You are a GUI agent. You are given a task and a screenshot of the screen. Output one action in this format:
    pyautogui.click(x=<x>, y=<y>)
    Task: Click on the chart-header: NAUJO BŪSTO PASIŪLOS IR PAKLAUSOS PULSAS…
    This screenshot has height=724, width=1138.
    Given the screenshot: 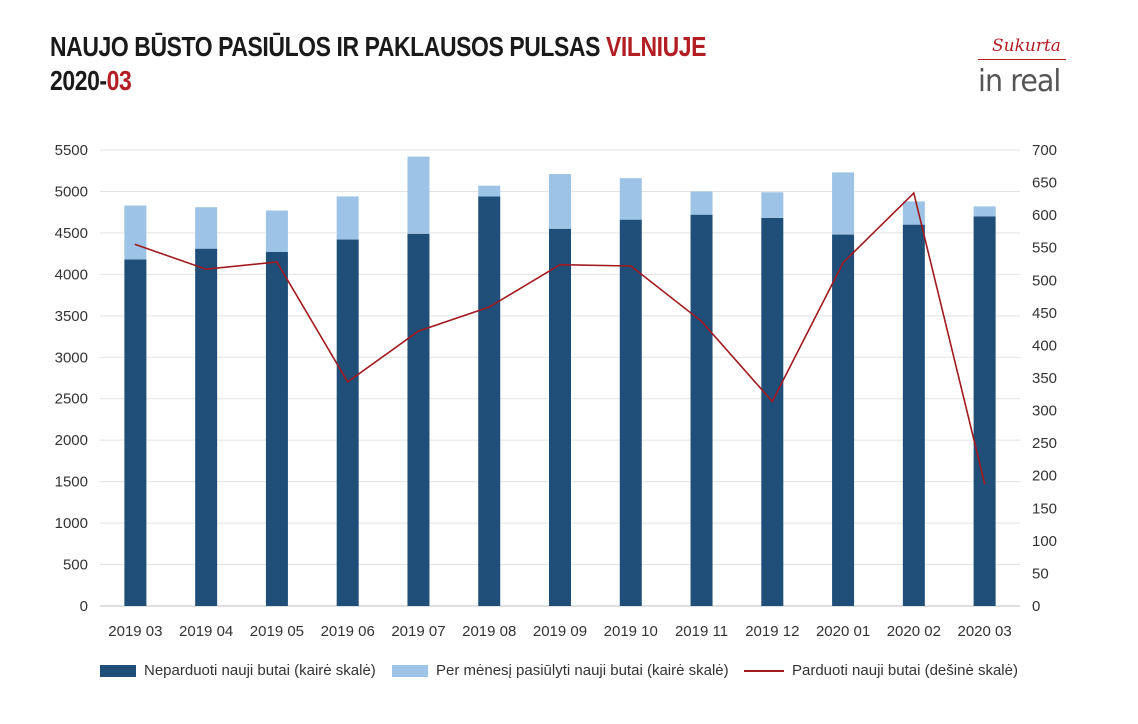 What is the action you would take?
    pyautogui.click(x=450, y=64)
    